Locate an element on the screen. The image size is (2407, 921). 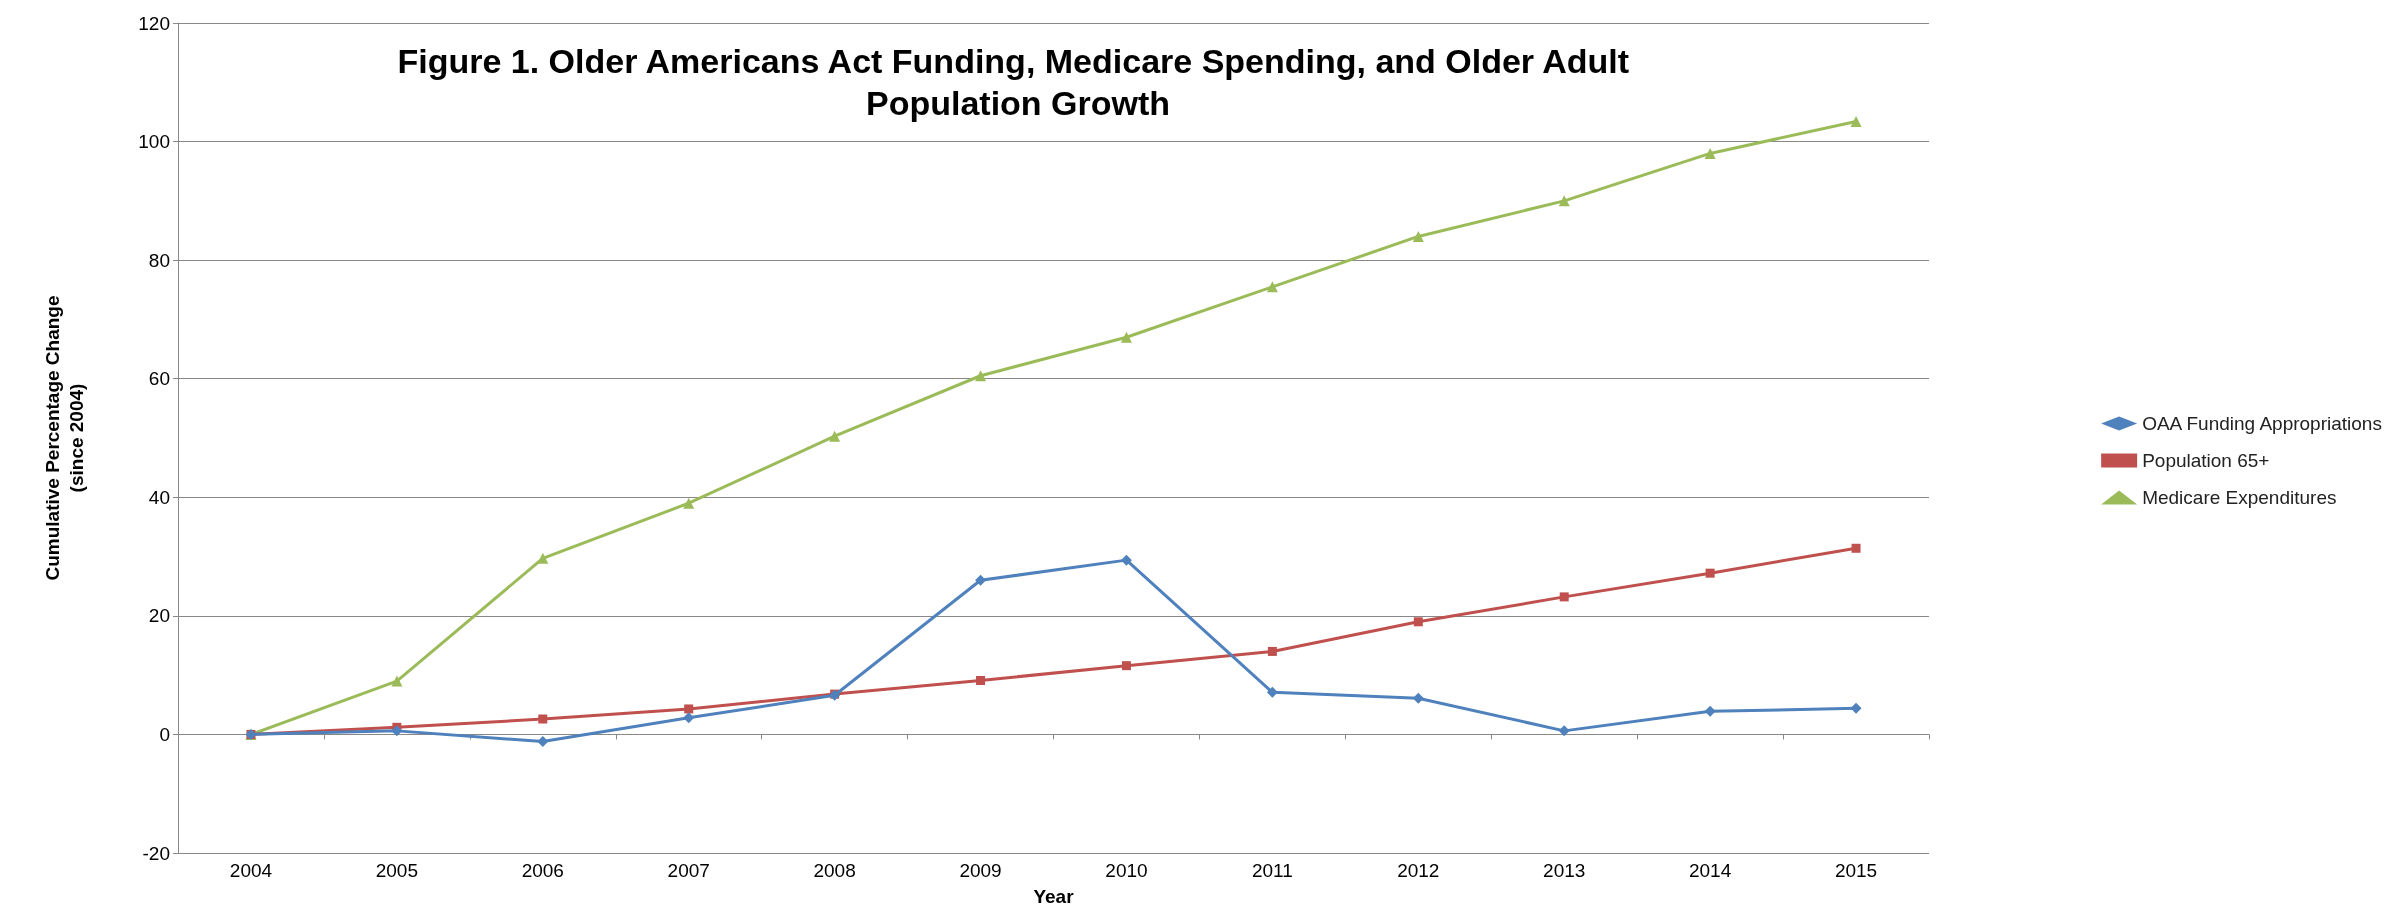
y-tick-label: 20 is located at coordinates (159, 616).